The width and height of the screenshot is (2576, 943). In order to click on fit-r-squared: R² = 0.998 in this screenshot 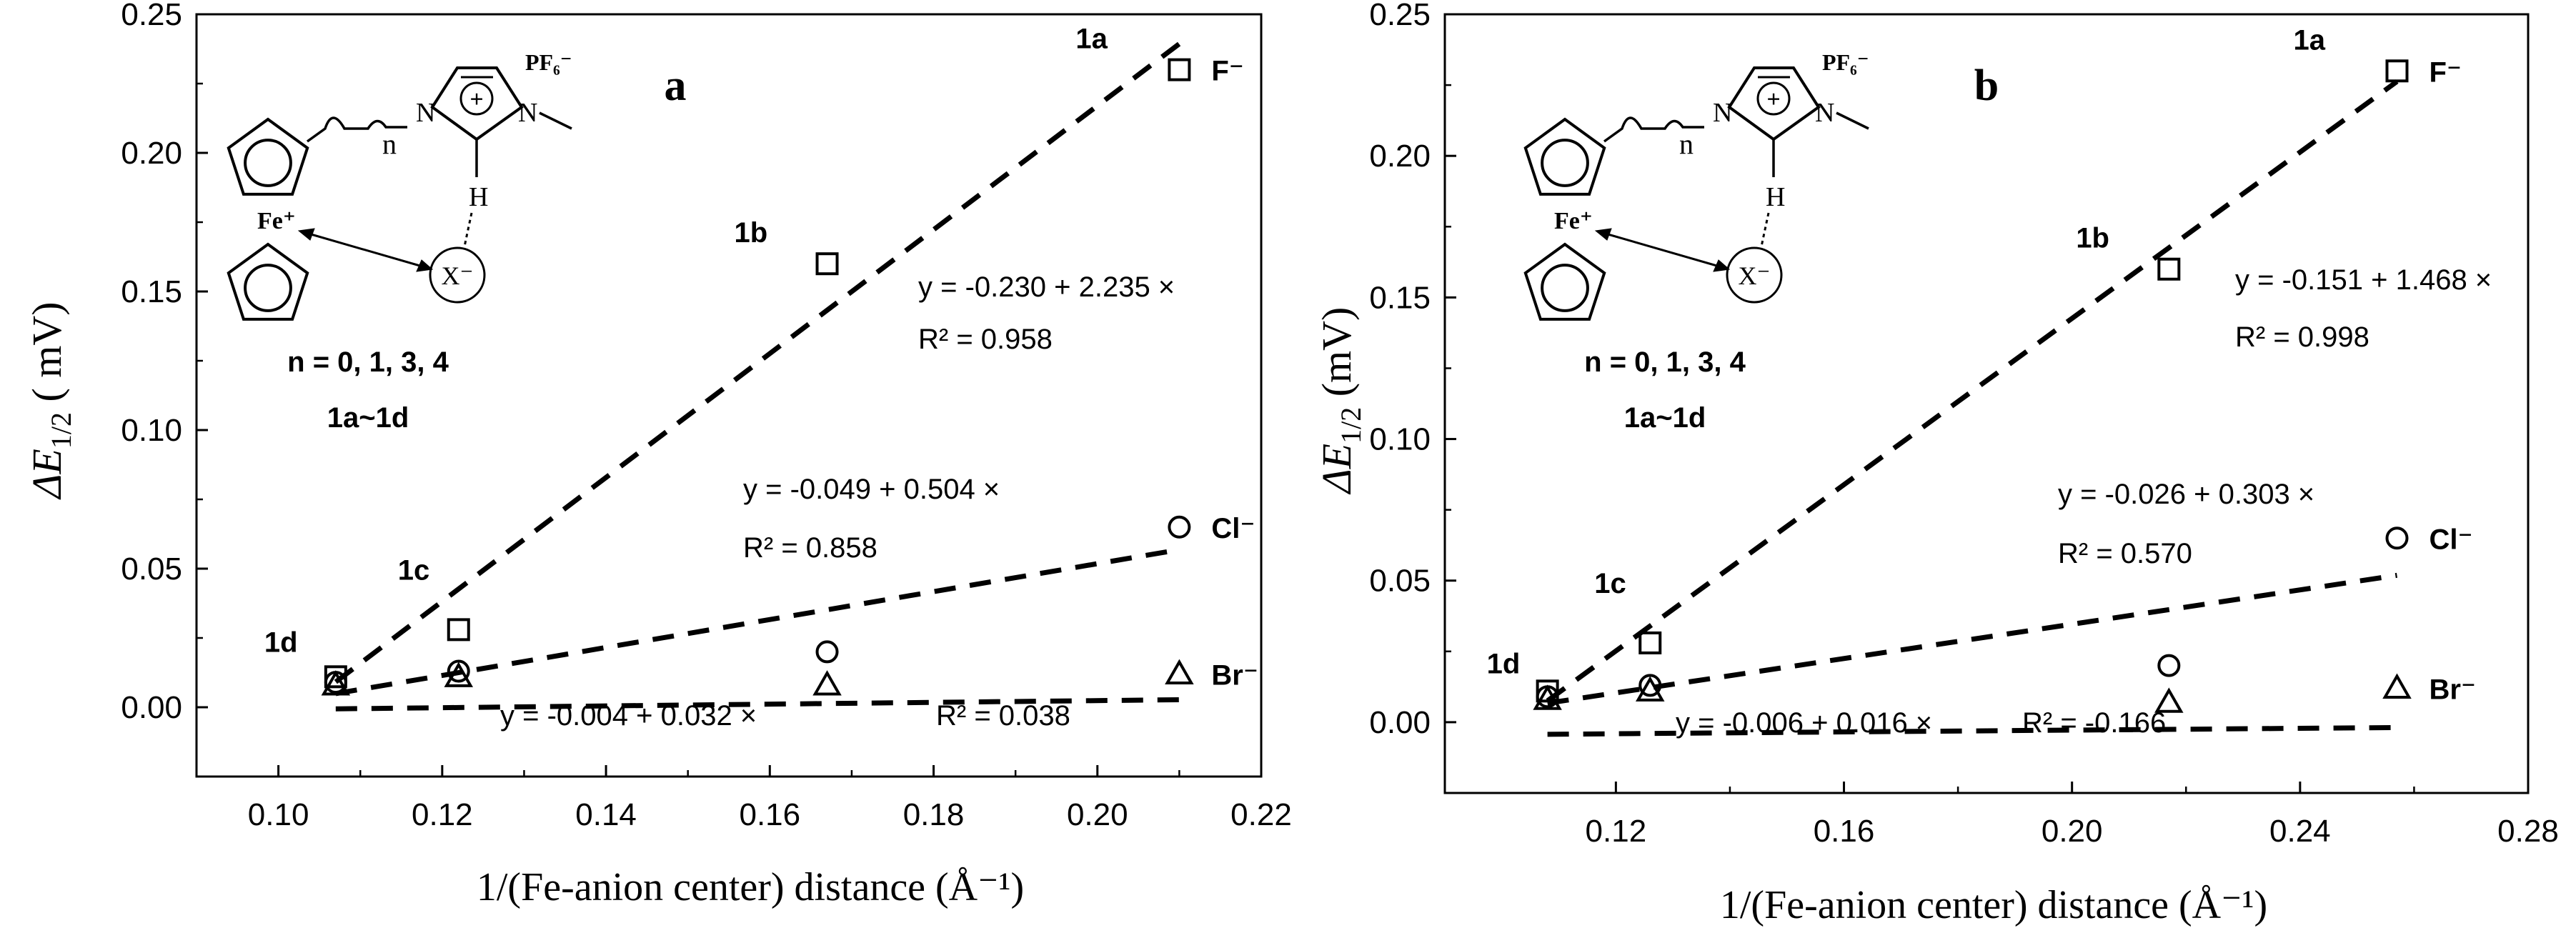, I will do `click(2302, 337)`.